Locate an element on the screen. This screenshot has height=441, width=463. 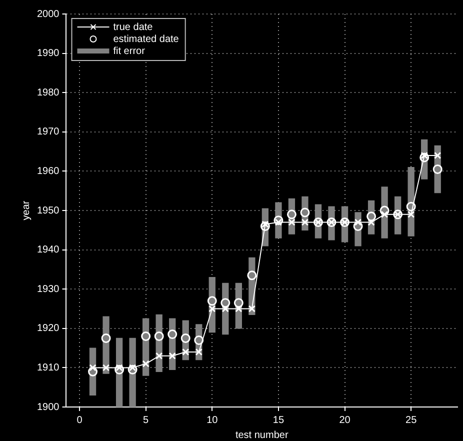
x-tick-label: 25 is located at coordinates (412, 420).